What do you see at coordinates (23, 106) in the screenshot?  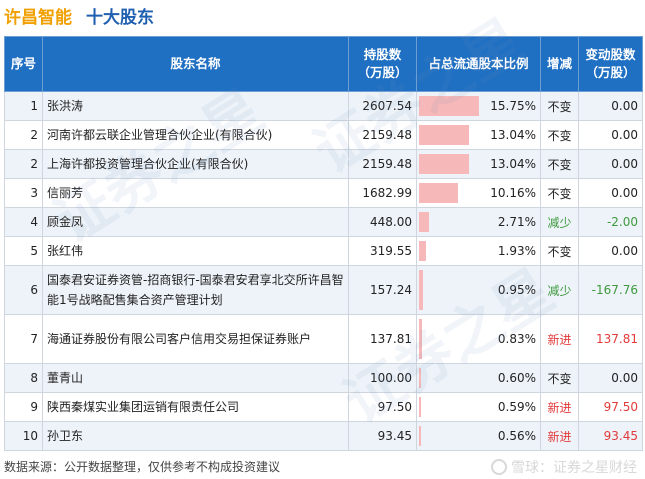 I see `row-index: 1` at bounding box center [23, 106].